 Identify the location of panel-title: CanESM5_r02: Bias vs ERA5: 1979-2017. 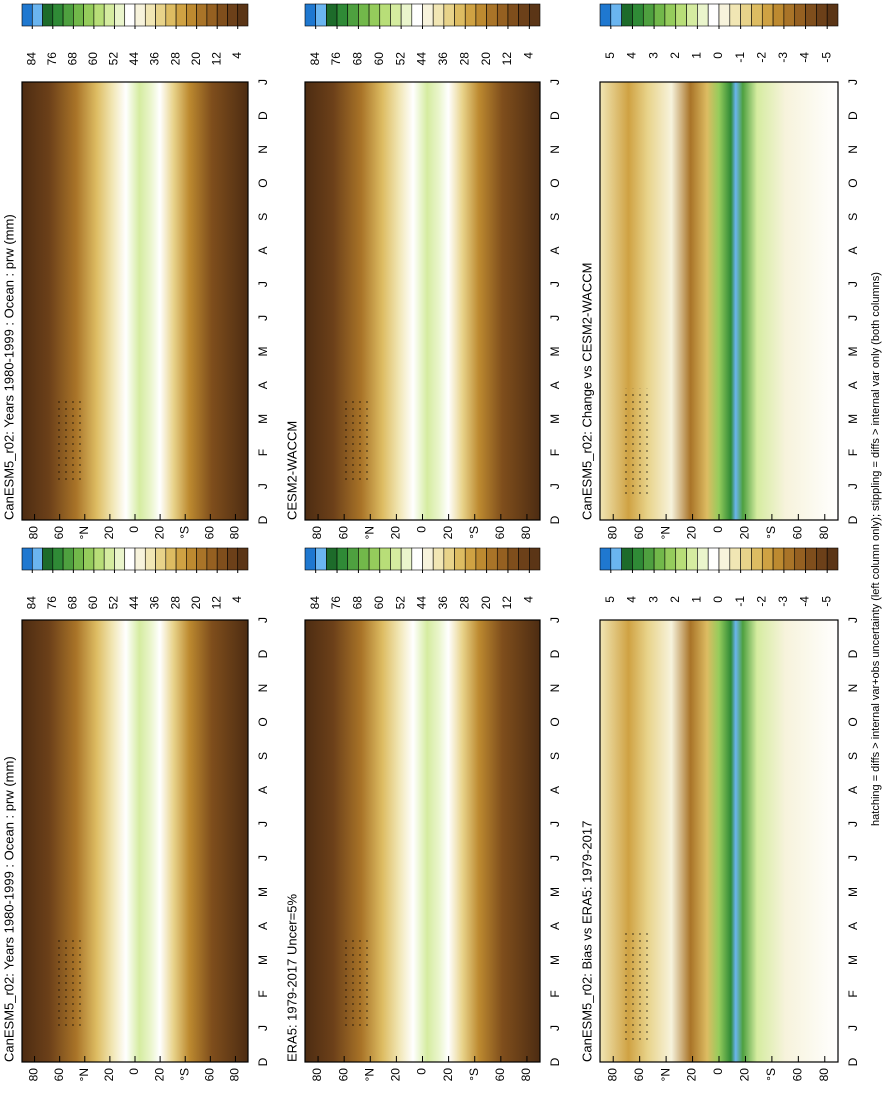
(586, 941).